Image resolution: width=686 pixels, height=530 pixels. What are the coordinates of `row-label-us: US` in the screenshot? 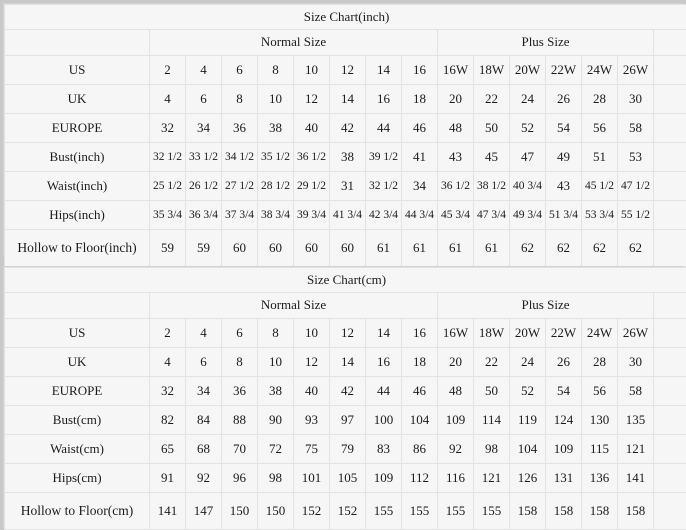 It's located at (77, 70).